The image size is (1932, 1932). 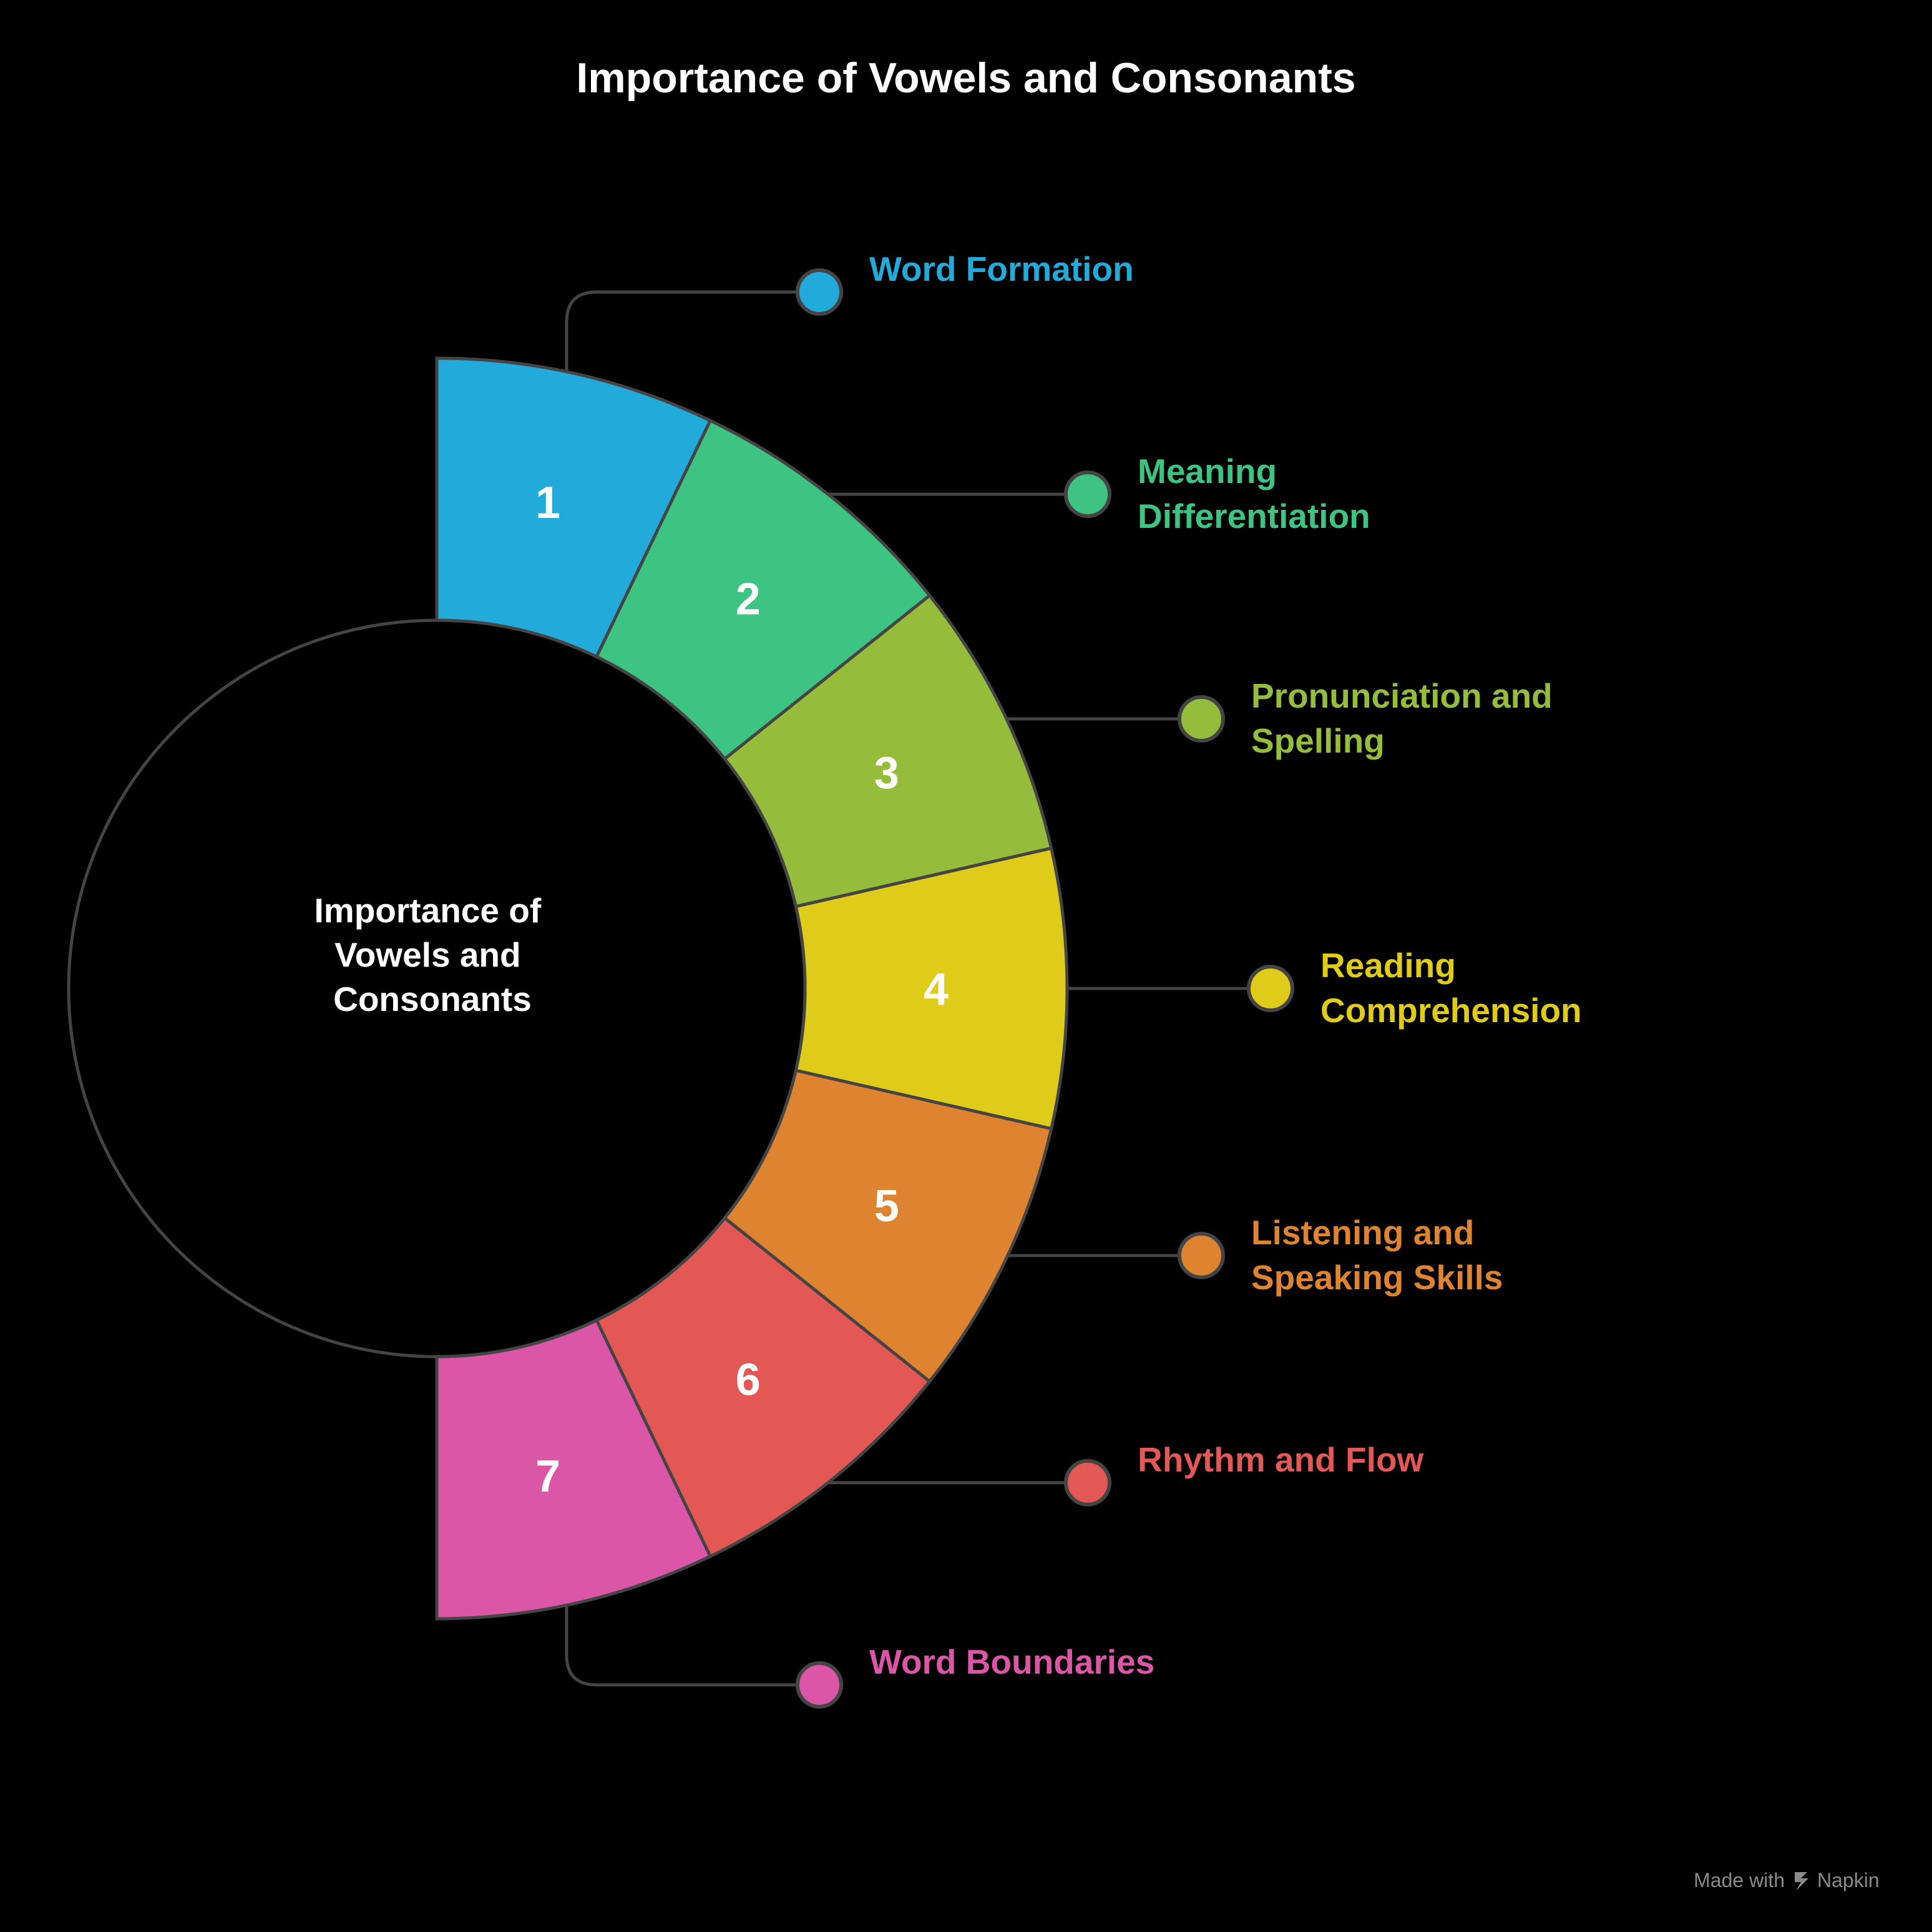 What do you see at coordinates (1388, 965) in the screenshot?
I see `segment-label-4-line-1: Reading` at bounding box center [1388, 965].